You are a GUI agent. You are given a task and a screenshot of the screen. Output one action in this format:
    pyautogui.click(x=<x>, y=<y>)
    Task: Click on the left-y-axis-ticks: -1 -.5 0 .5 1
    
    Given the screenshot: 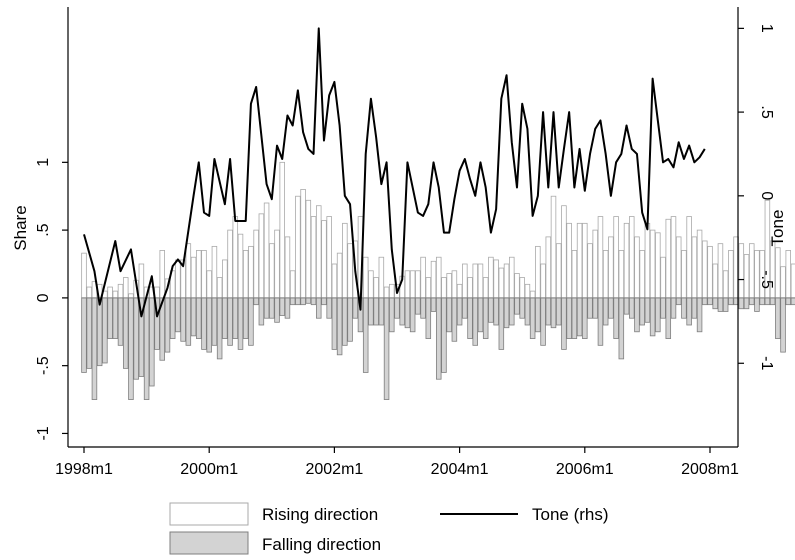 What is the action you would take?
    pyautogui.click(x=51, y=299)
    